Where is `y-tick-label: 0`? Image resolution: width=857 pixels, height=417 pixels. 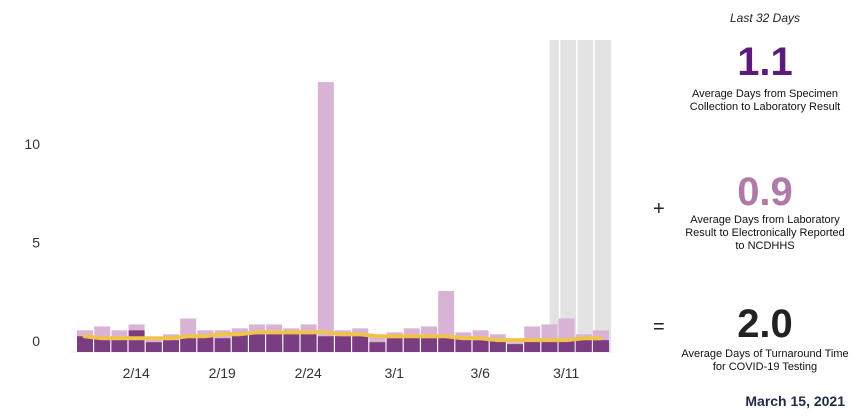
y-tick-label: 0 is located at coordinates (36, 341).